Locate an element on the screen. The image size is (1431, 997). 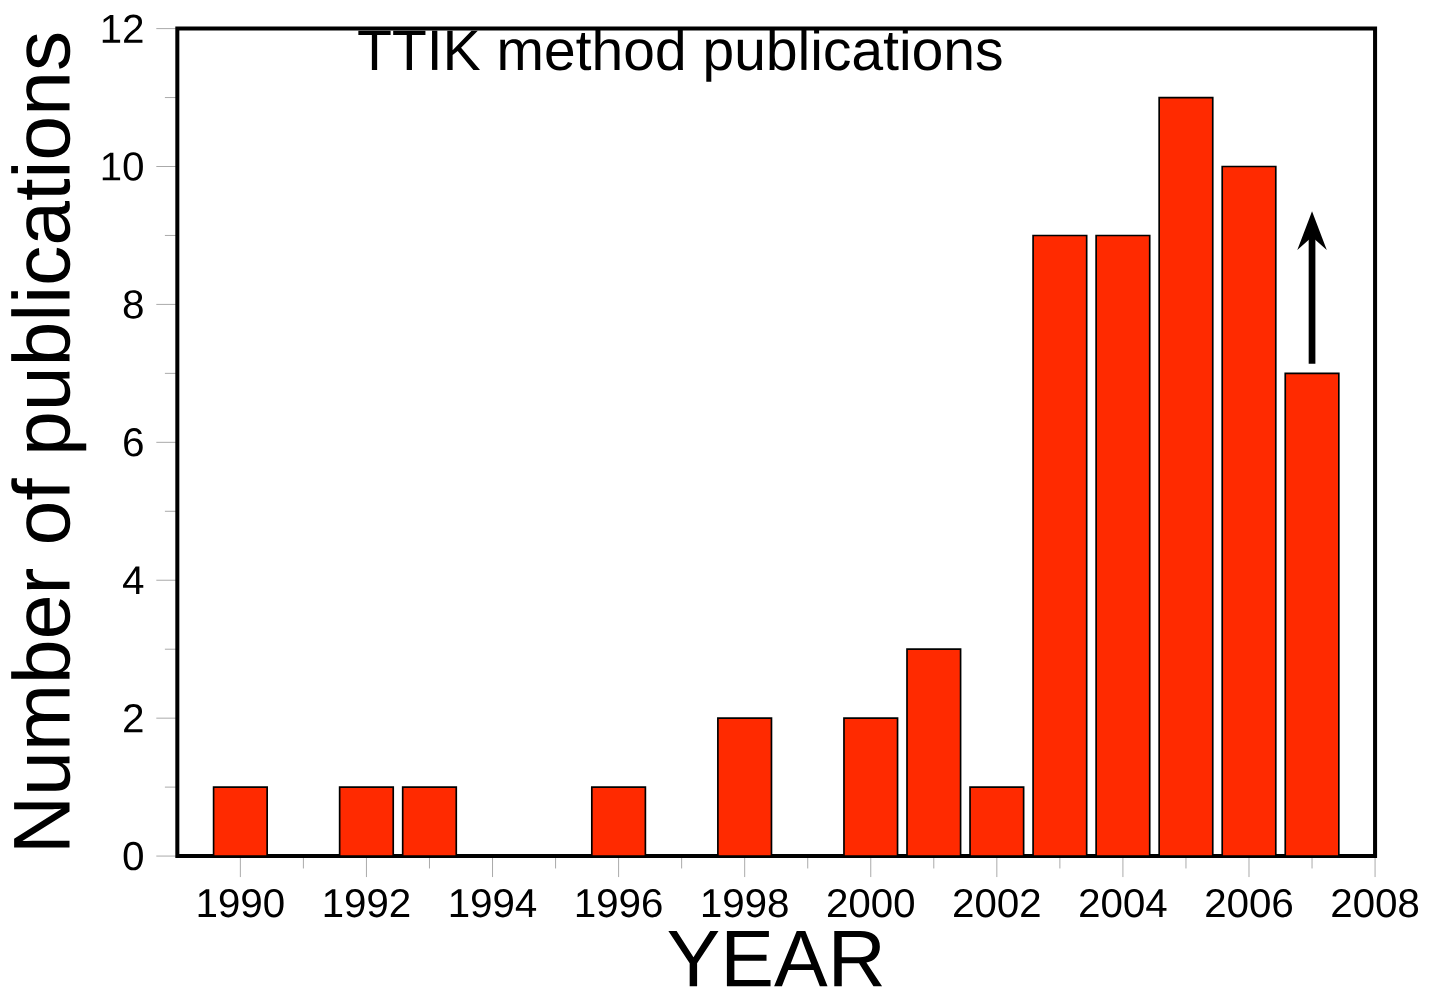
y-tick-label: 6 is located at coordinates (133, 442).